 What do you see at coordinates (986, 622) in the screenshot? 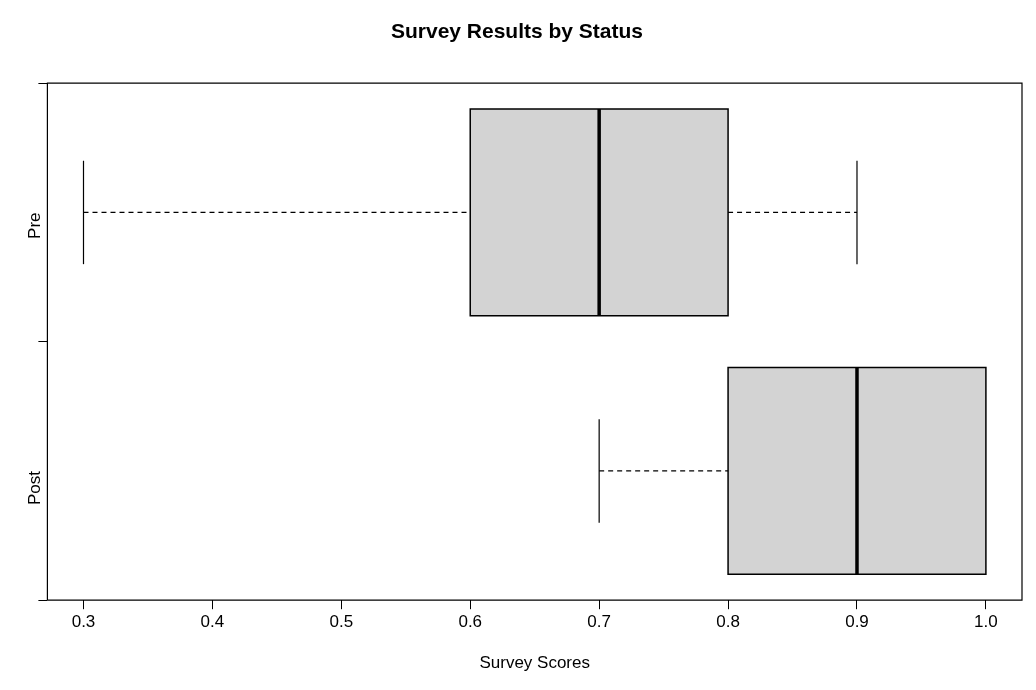
I see `x-tick-label: 1.0` at bounding box center [986, 622].